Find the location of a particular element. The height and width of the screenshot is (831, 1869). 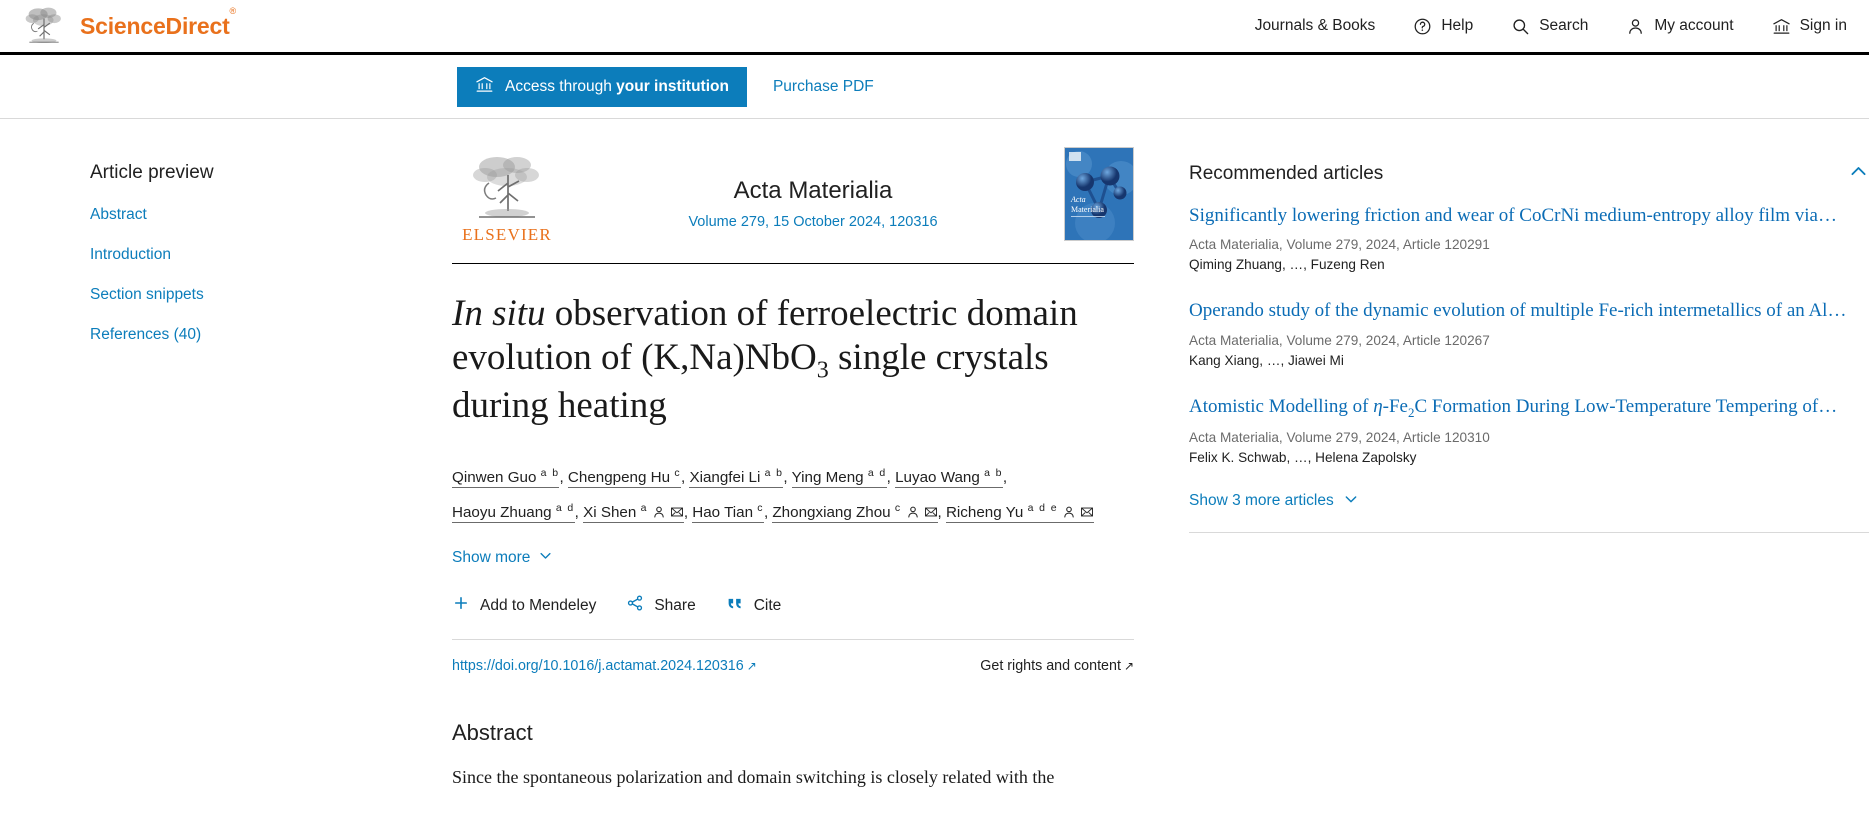

top-header: ScienceDirect® Journals & Books Help is located at coordinates (934, 27).